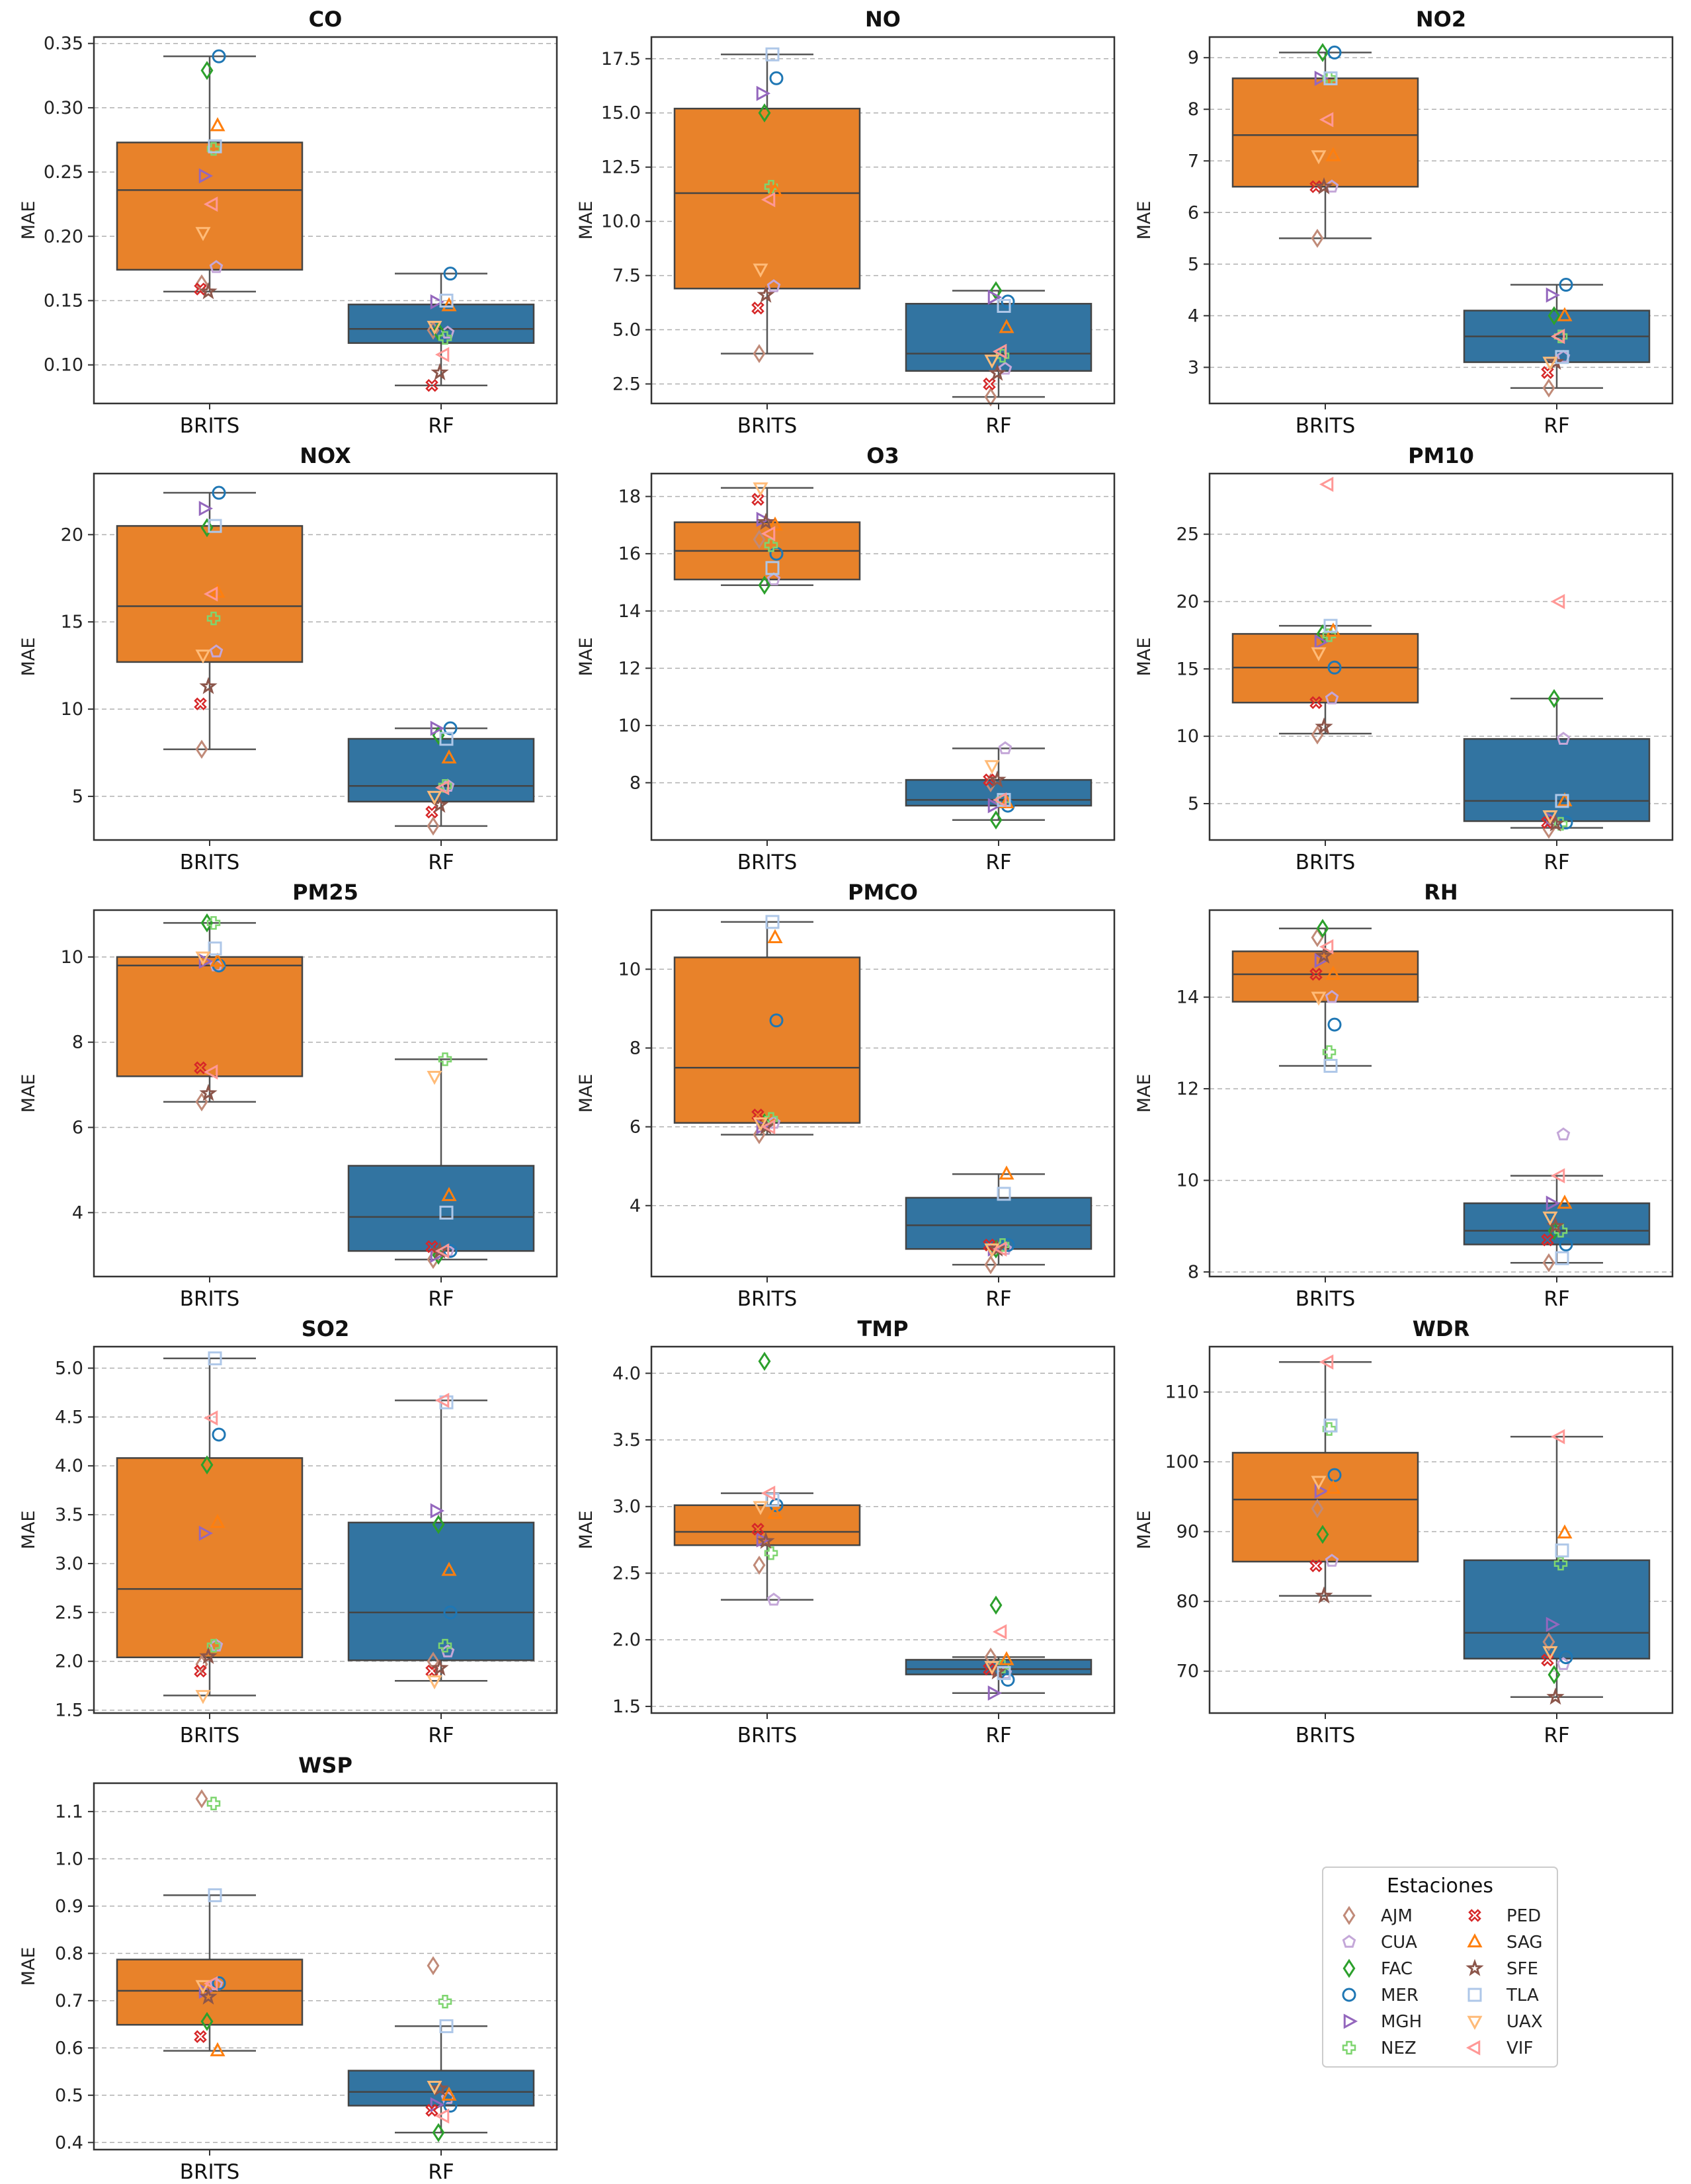 Image resolution: width=1691 pixels, height=2184 pixels. Describe the element at coordinates (69, 1711) in the screenshot. I see `y-tick-label: 1.5` at that location.